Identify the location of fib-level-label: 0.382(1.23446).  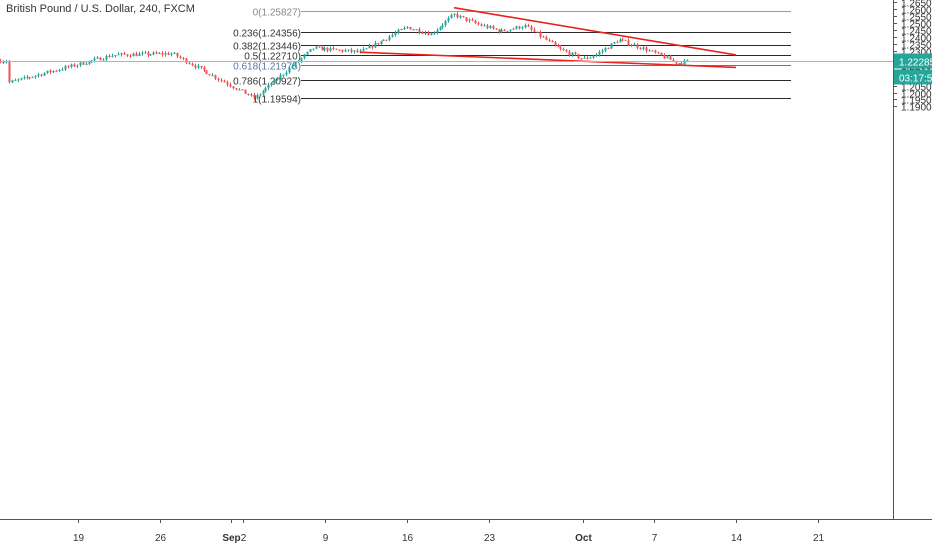
(267, 47).